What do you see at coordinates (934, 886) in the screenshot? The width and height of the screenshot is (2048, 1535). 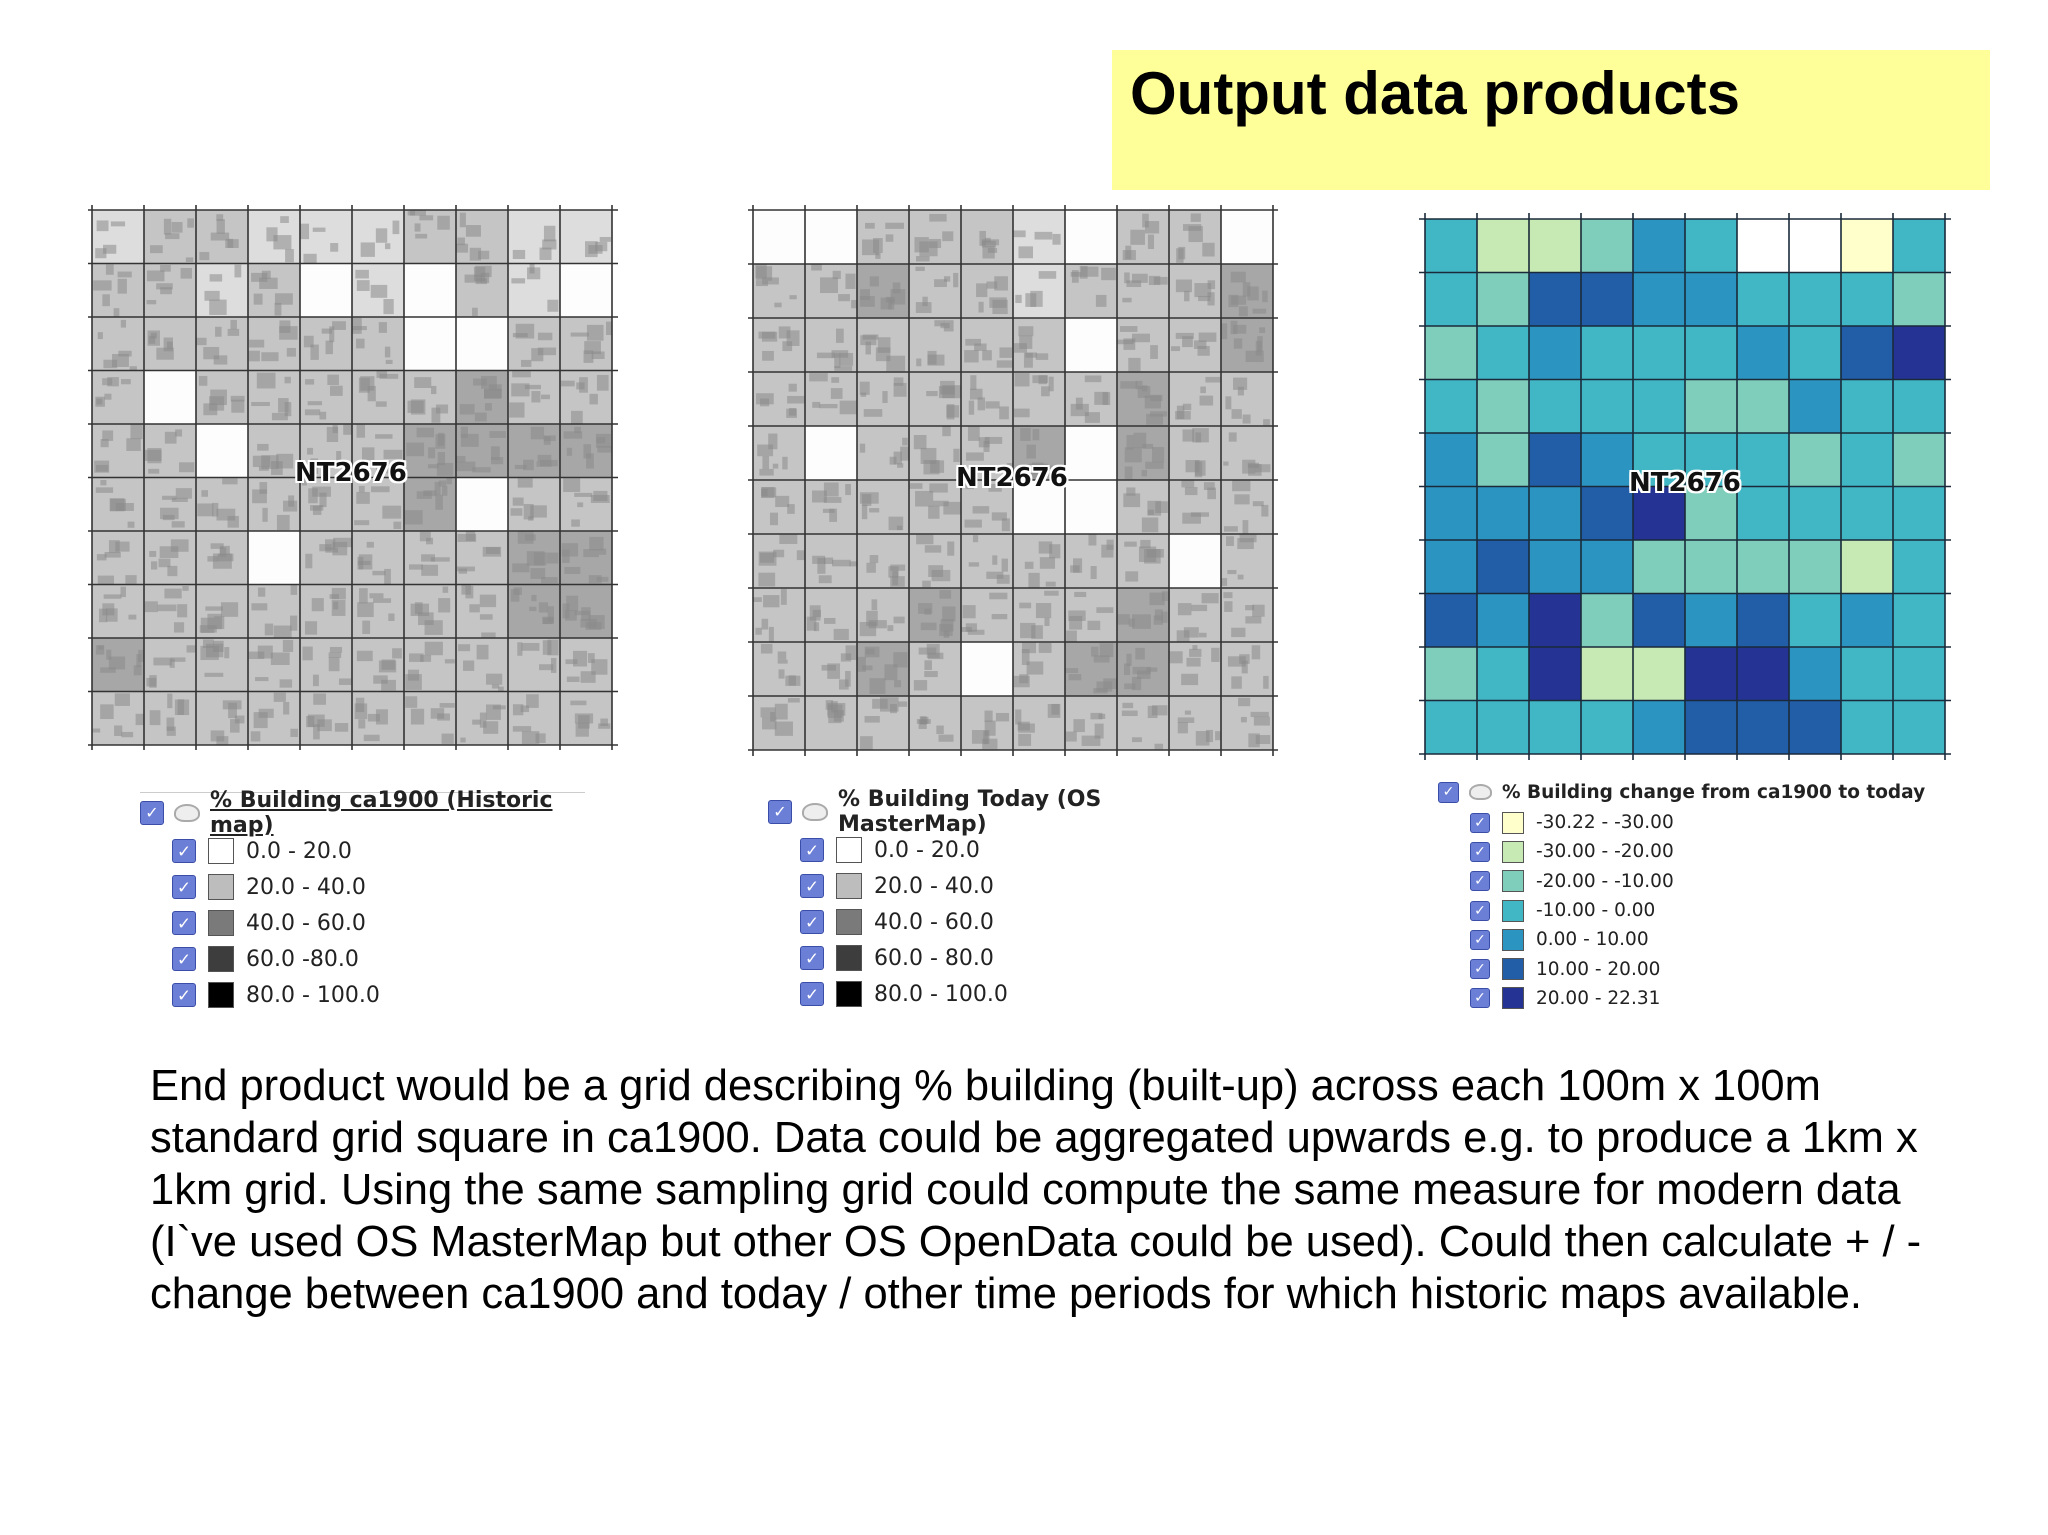 I see `legend-item-label: 20.0 - 40.0` at bounding box center [934, 886].